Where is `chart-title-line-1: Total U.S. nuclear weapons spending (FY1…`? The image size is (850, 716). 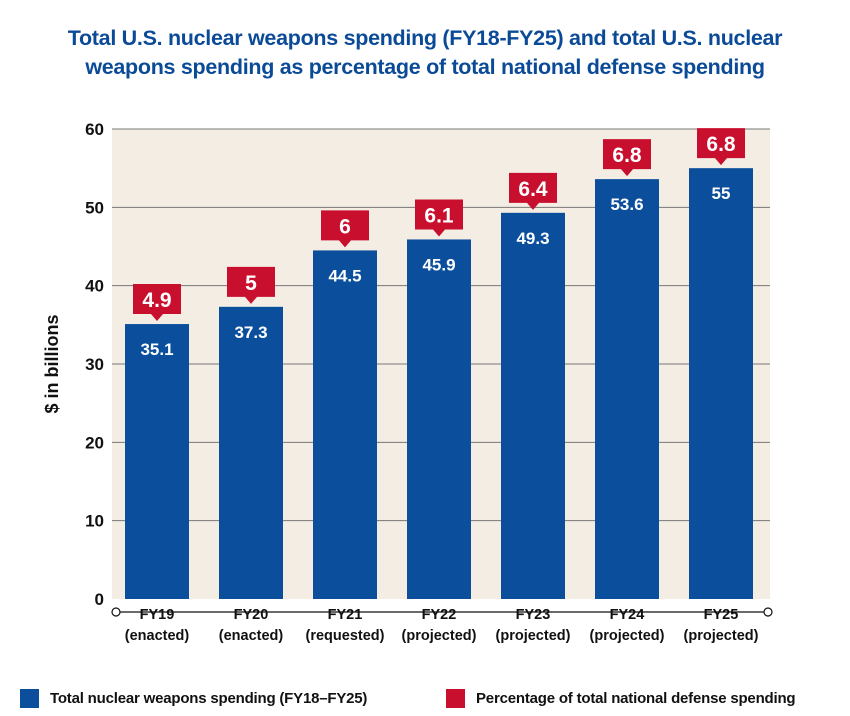 chart-title-line-1: Total U.S. nuclear weapons spending (FY1… is located at coordinates (425, 38).